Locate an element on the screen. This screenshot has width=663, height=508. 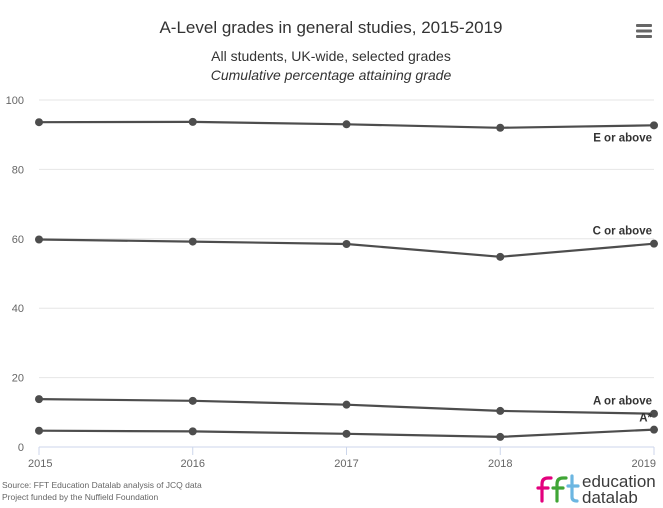
y-tick-label: 40 is located at coordinates (18, 309).